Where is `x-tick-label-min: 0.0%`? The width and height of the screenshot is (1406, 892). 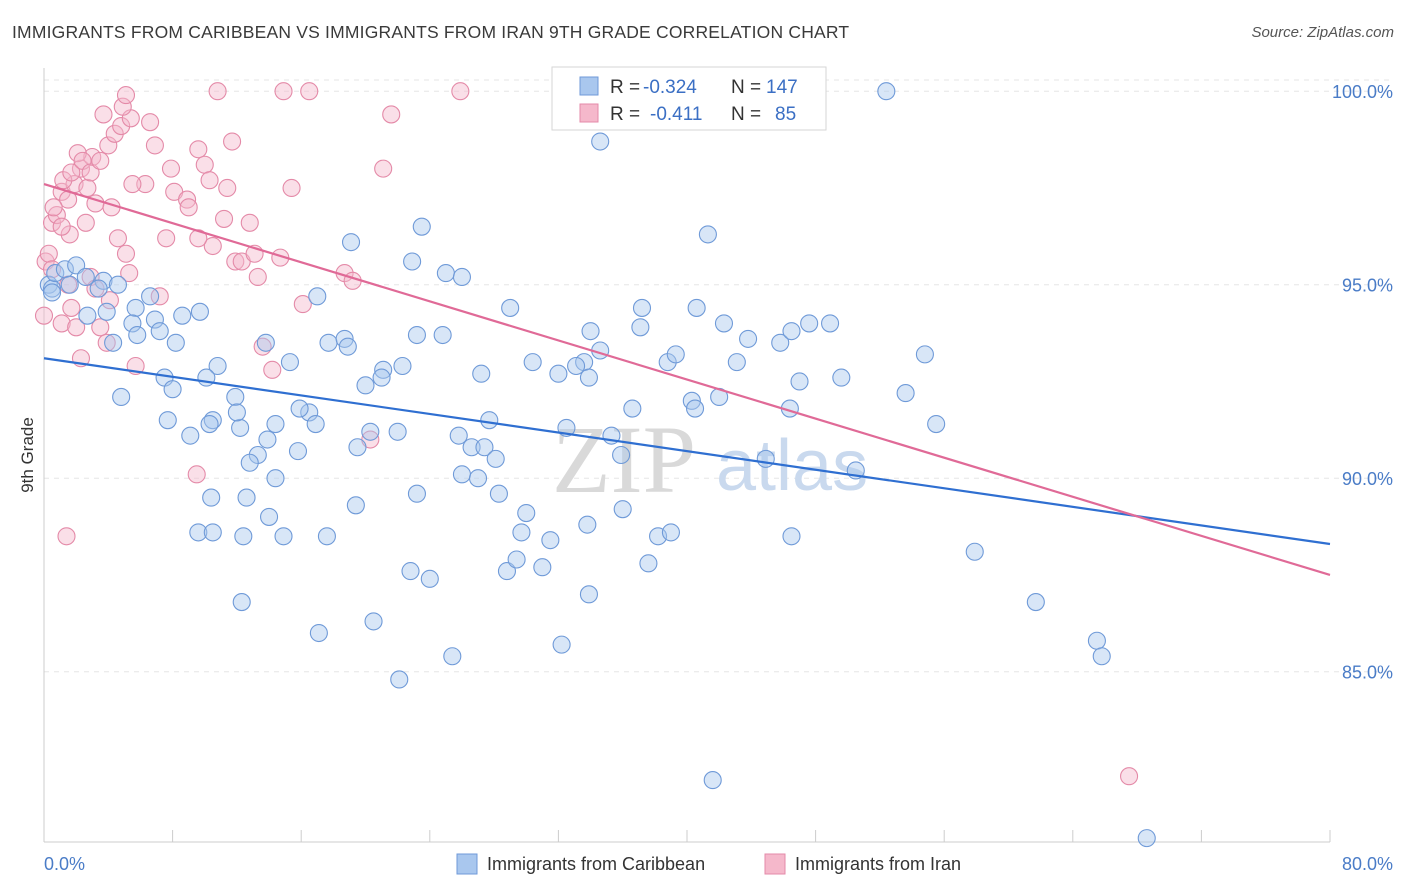
x-tick-label-min: 0.0% is located at coordinates (64, 864).